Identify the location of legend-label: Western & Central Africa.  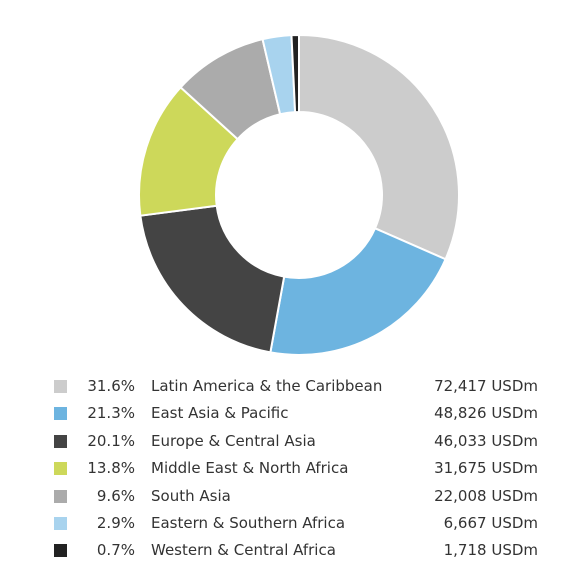
(243, 550).